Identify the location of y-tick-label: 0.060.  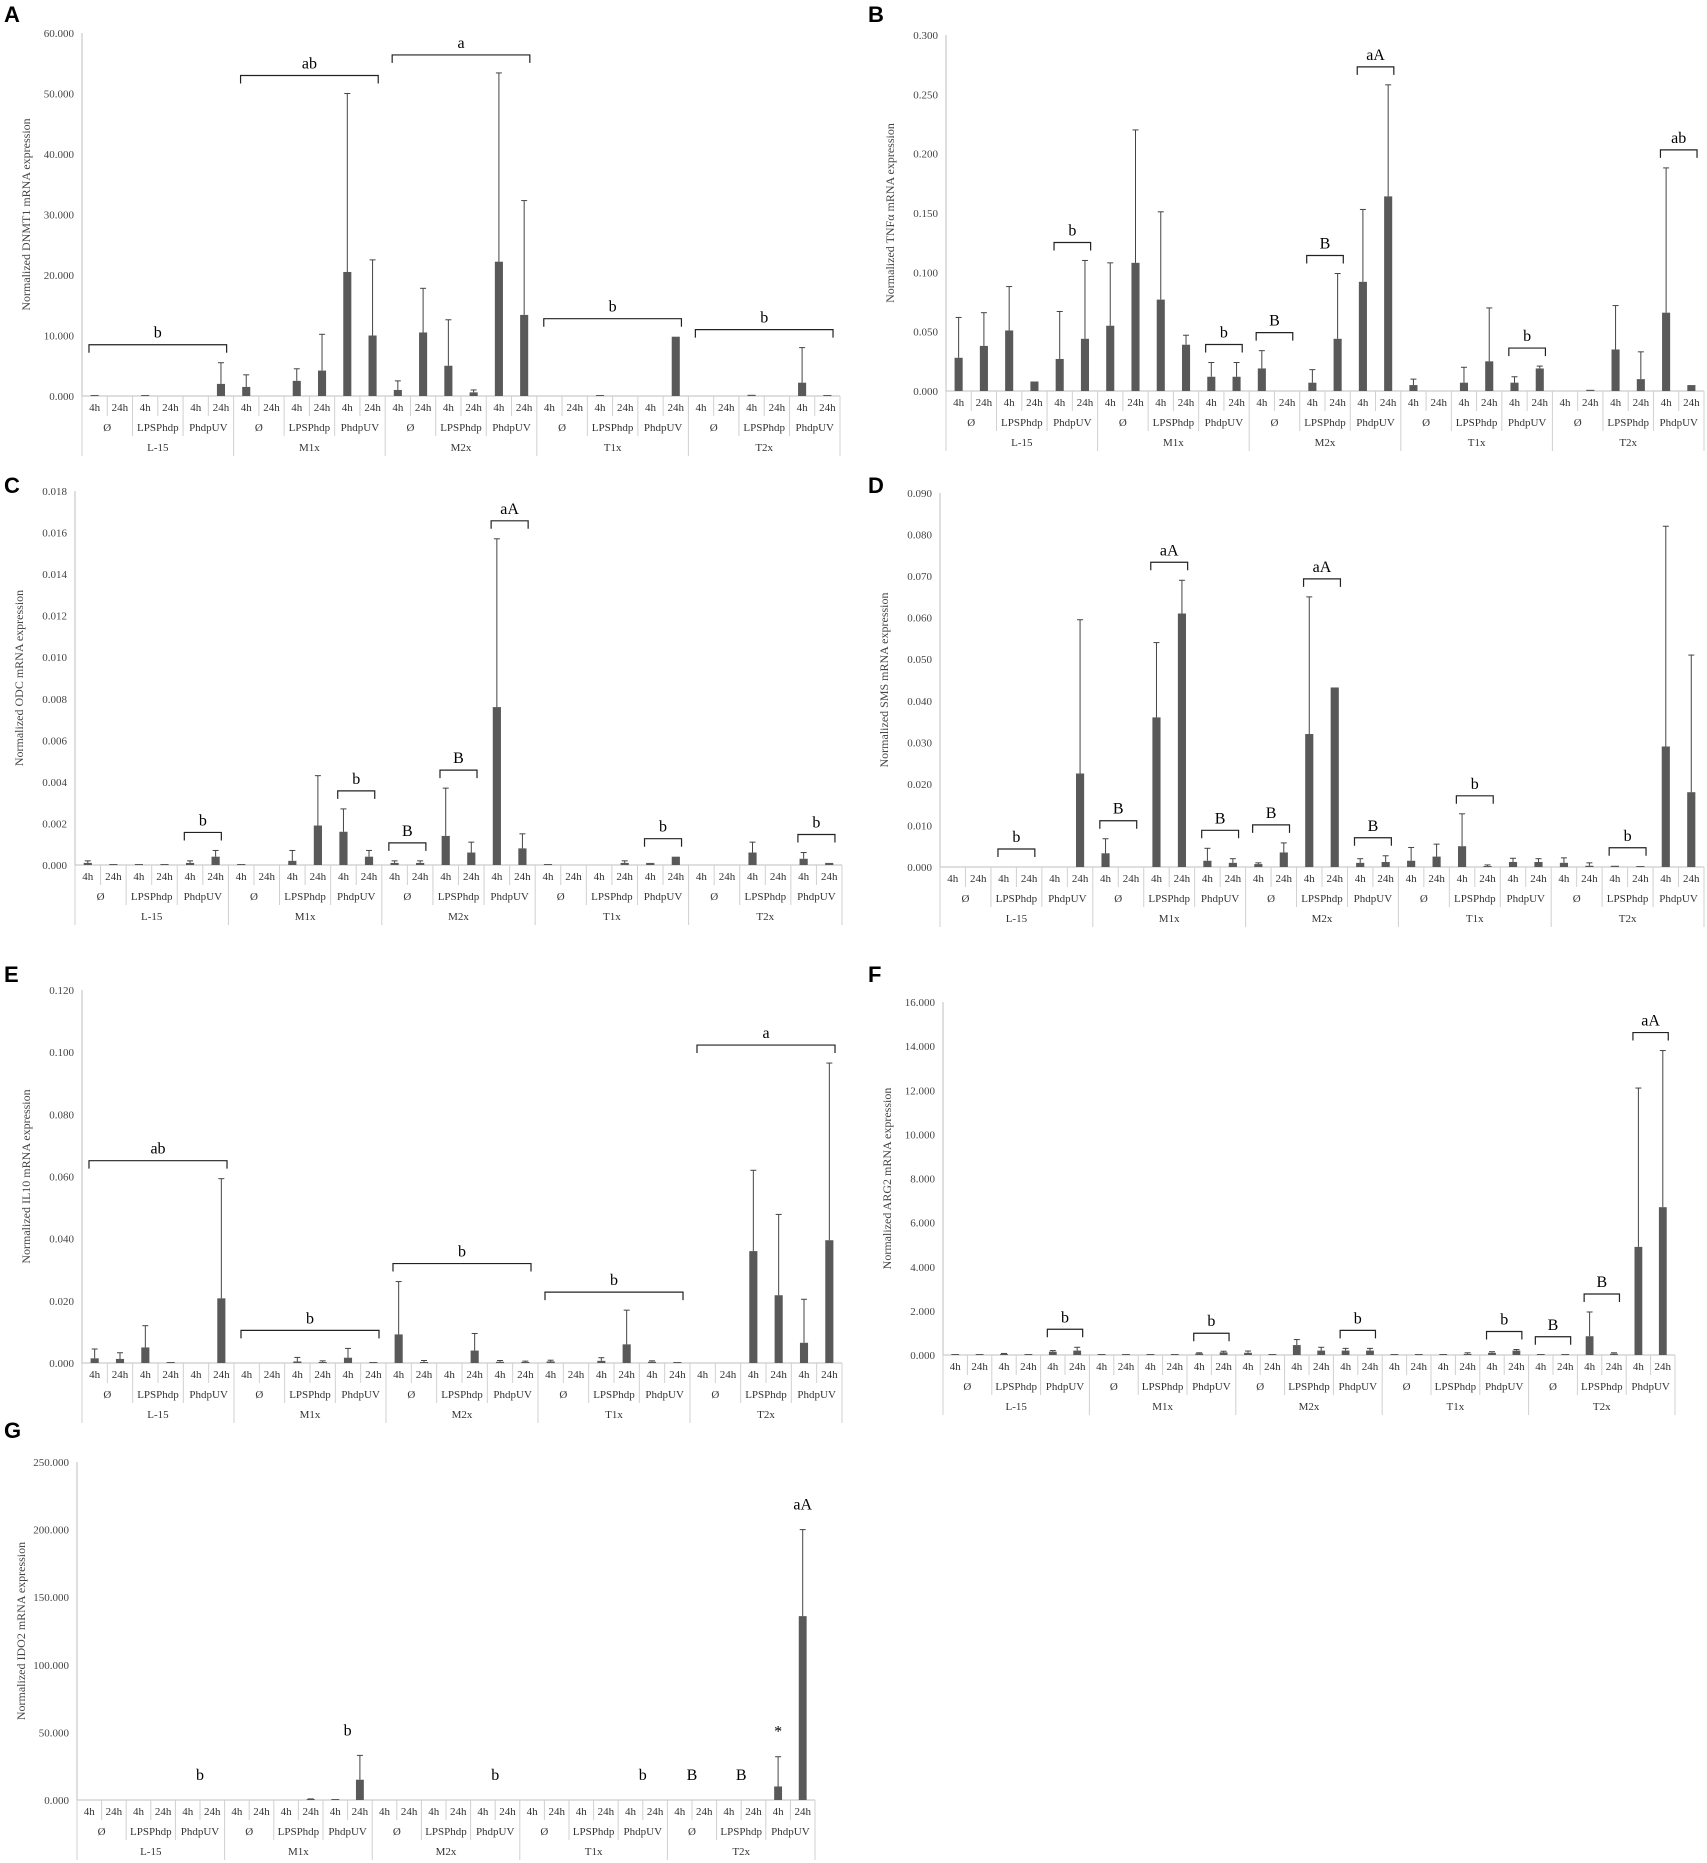
(61, 1178).